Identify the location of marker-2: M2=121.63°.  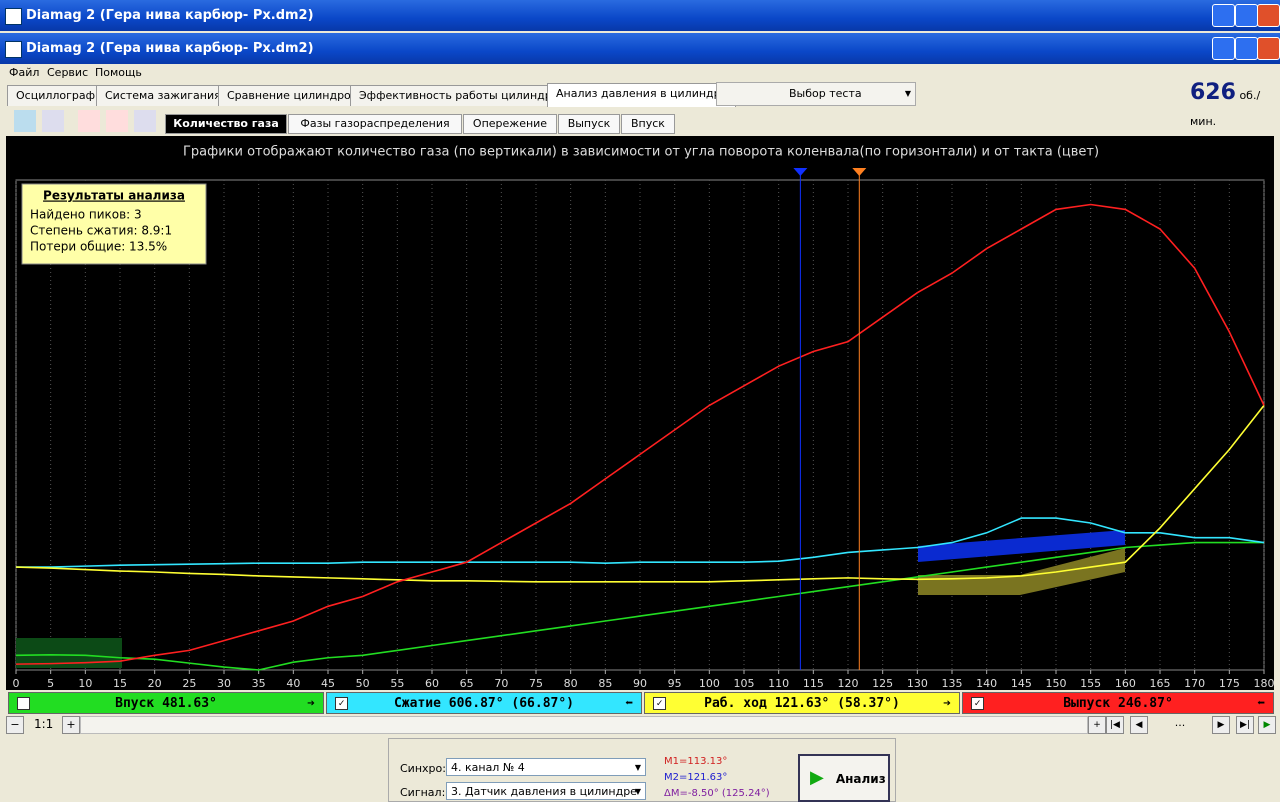
(696, 777).